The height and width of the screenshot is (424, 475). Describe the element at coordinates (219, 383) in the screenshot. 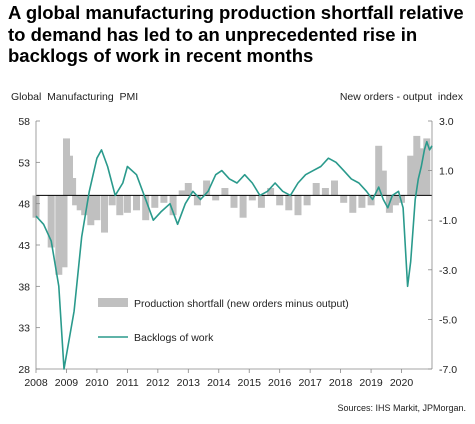

I see `x-tick-label: 2014` at that location.